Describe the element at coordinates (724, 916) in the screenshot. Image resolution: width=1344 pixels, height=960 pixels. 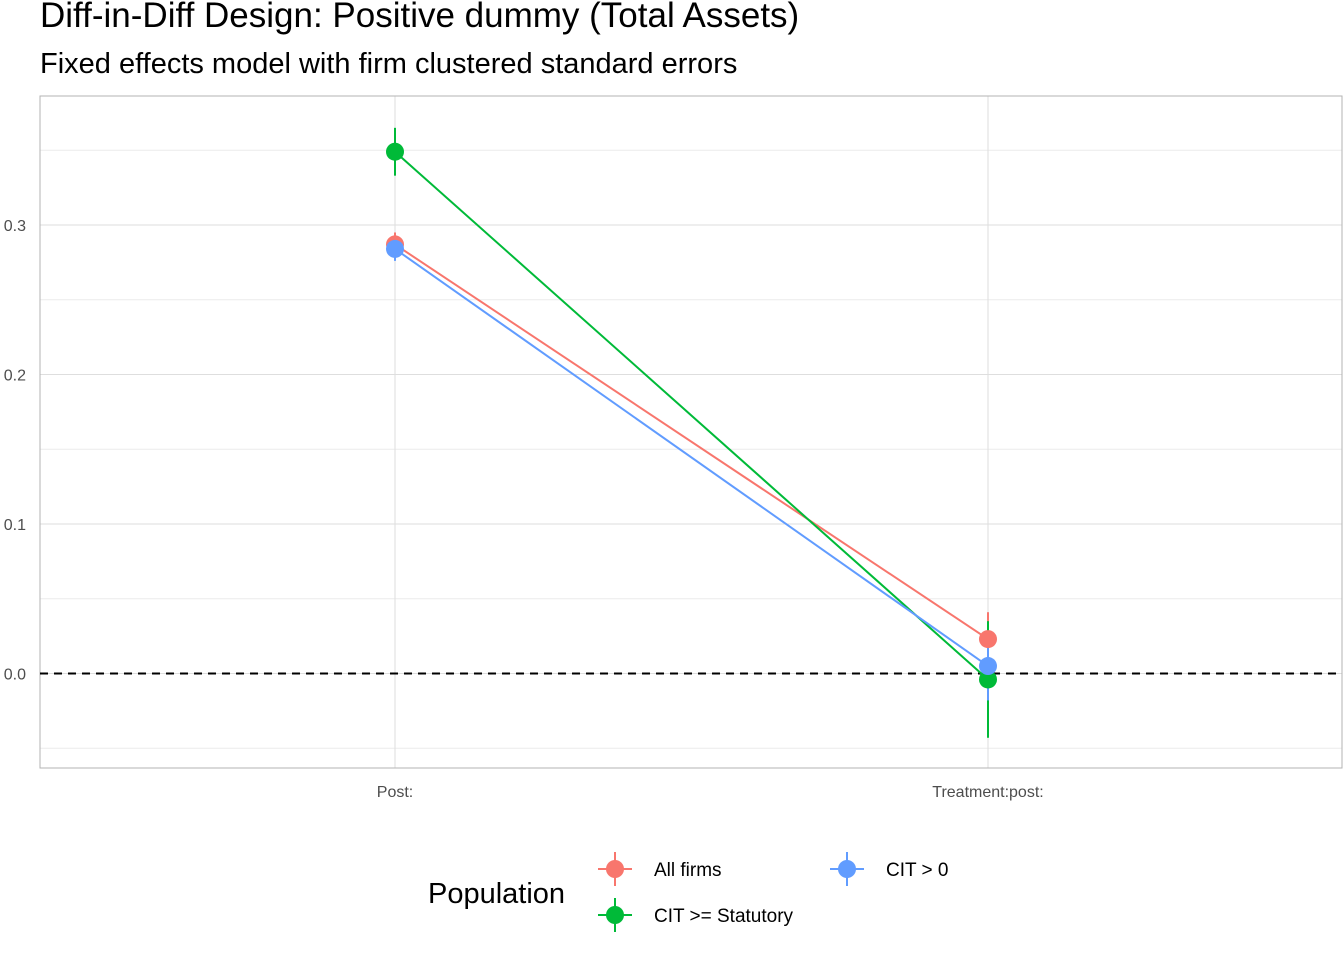
I see `legend-label: CIT >= Statutory` at that location.